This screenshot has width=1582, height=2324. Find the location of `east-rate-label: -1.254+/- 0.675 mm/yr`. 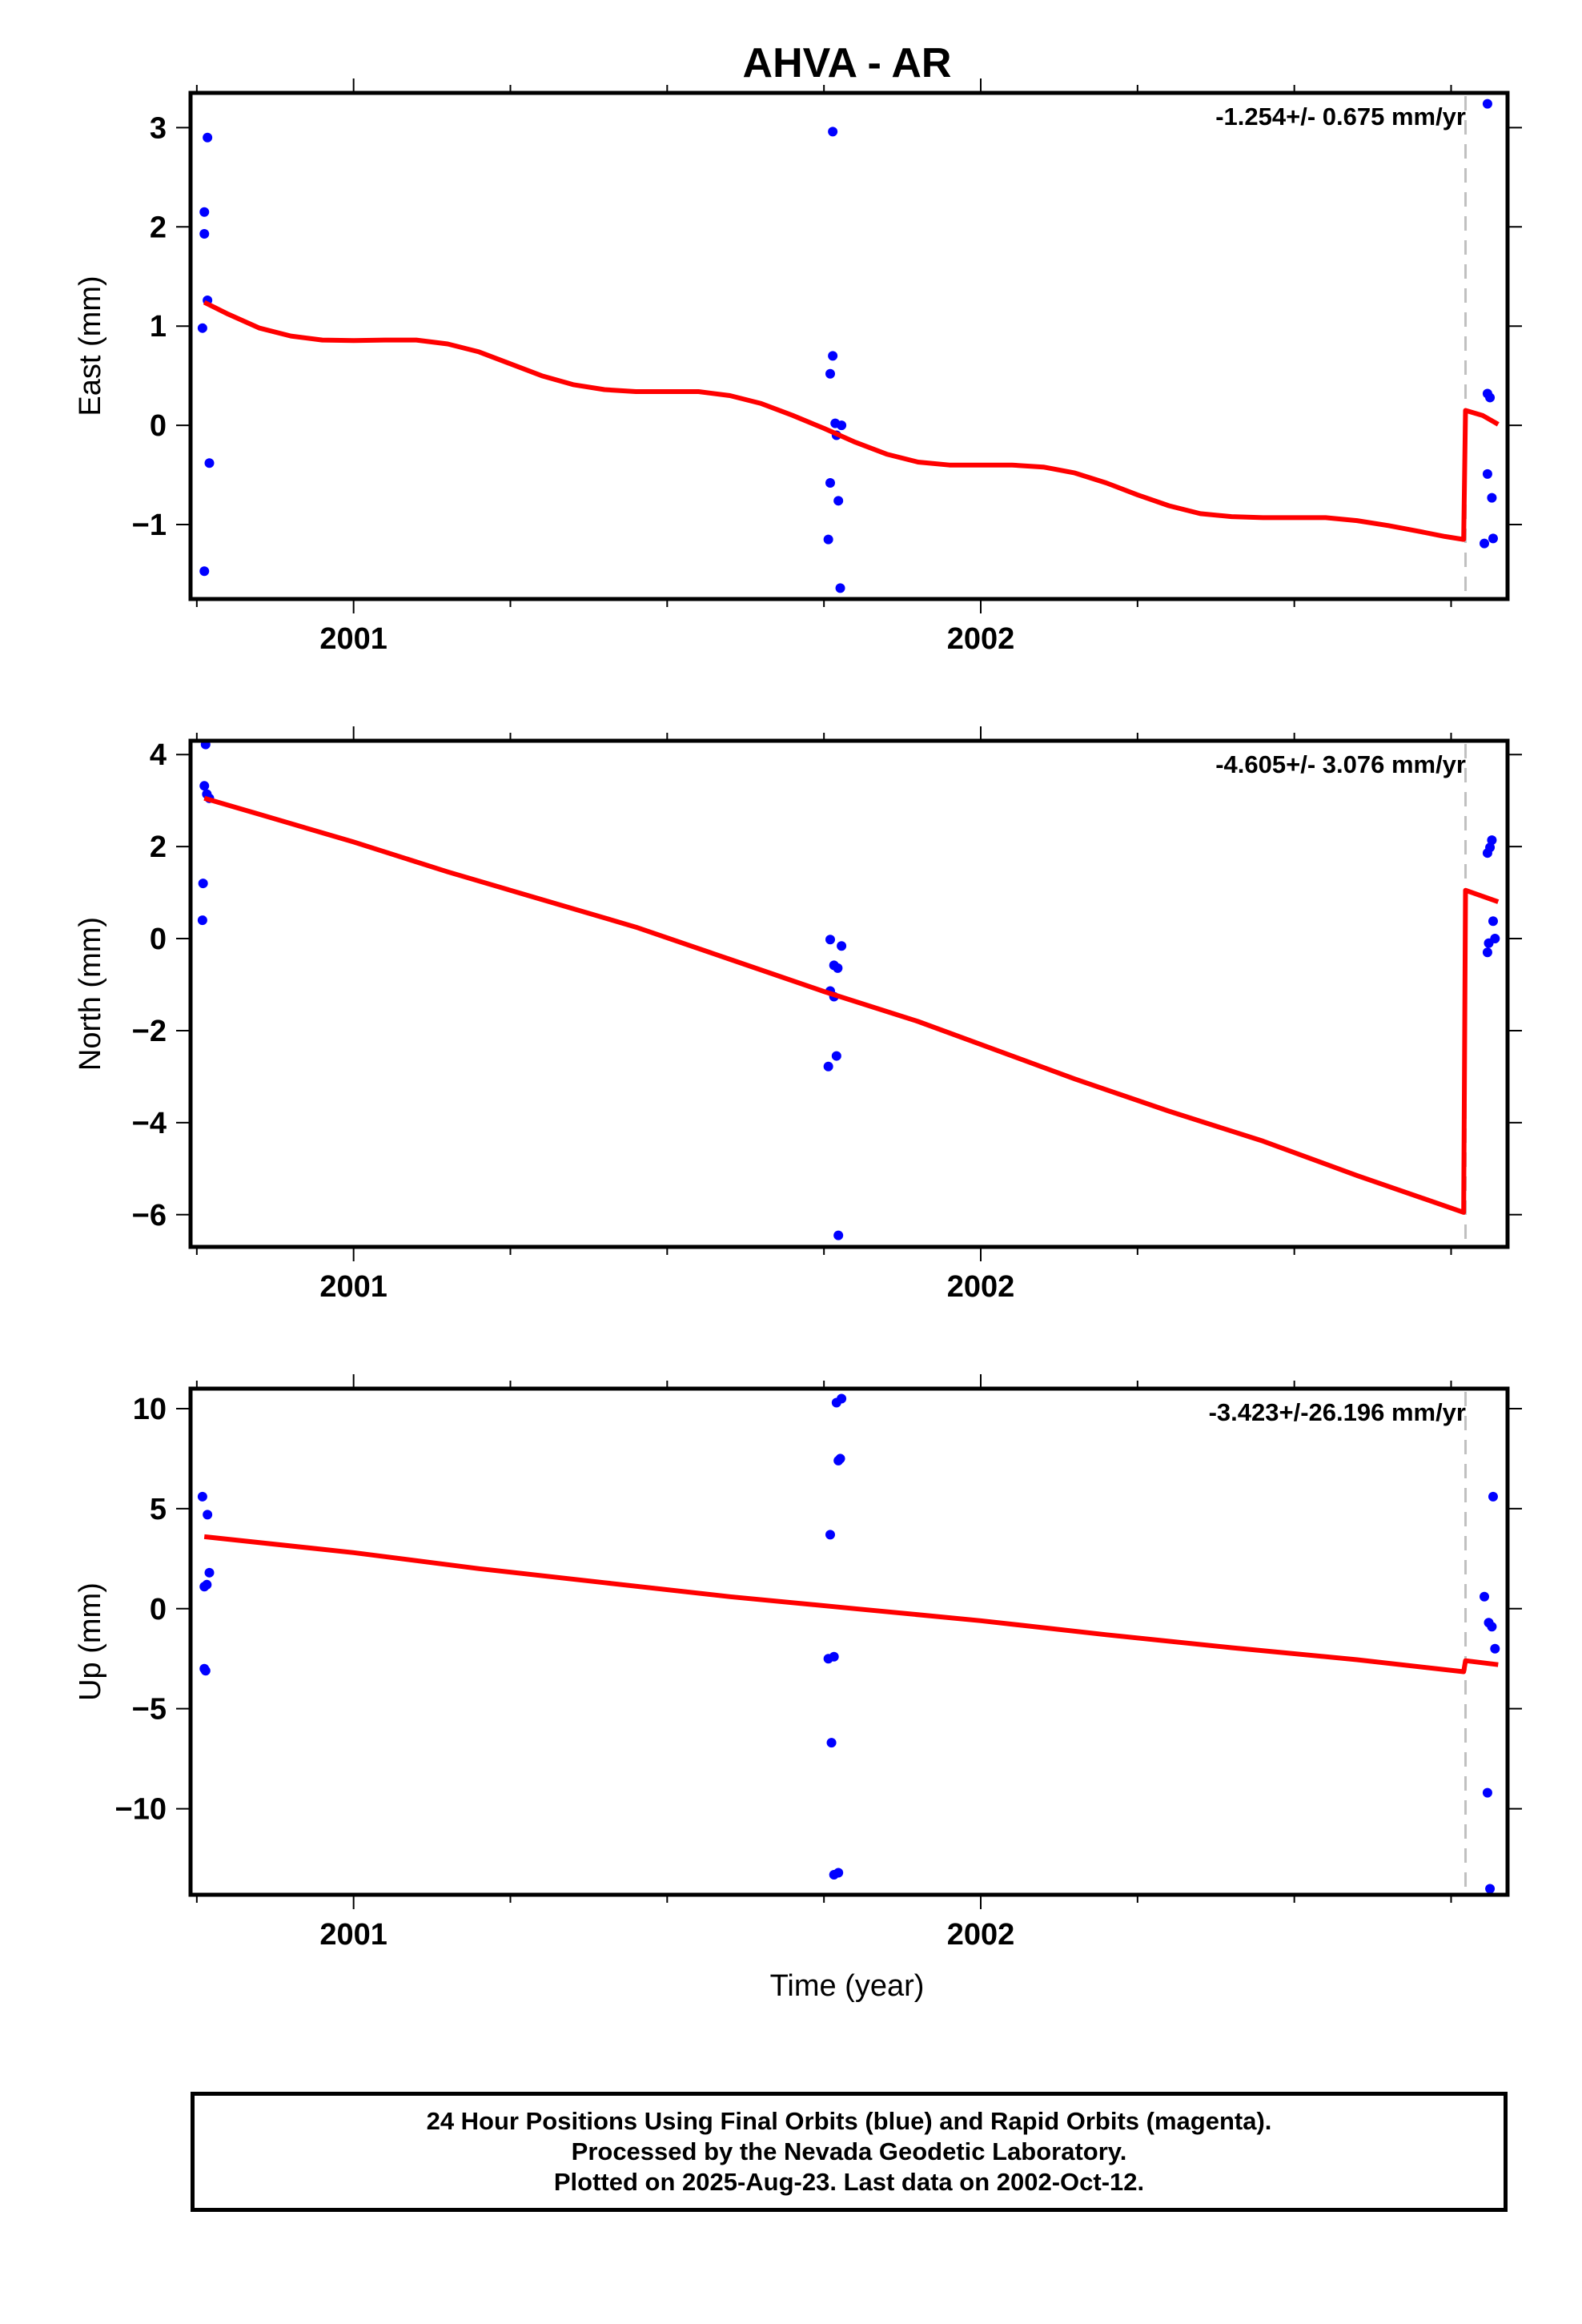

east-rate-label: -1.254+/- 0.675 mm/yr is located at coordinates (1340, 117).